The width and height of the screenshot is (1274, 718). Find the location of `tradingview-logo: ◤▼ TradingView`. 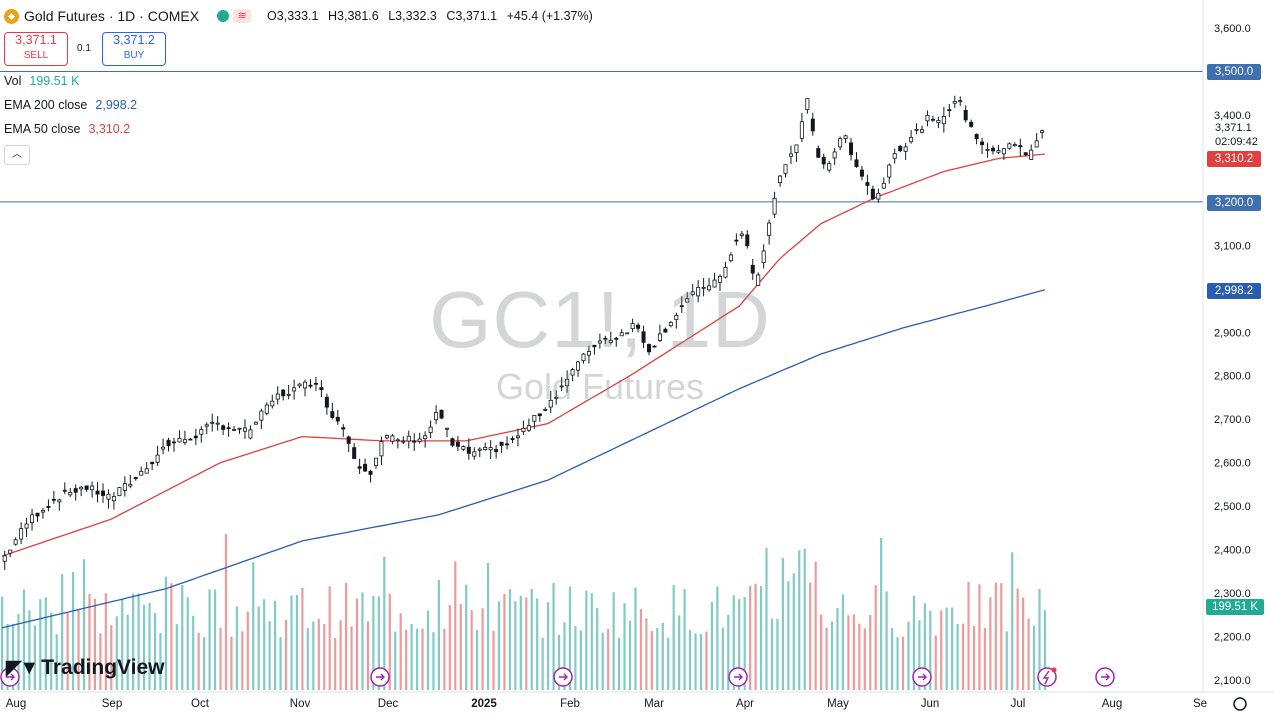

tradingview-logo: ◤▼ TradingView is located at coordinates (85, 667).